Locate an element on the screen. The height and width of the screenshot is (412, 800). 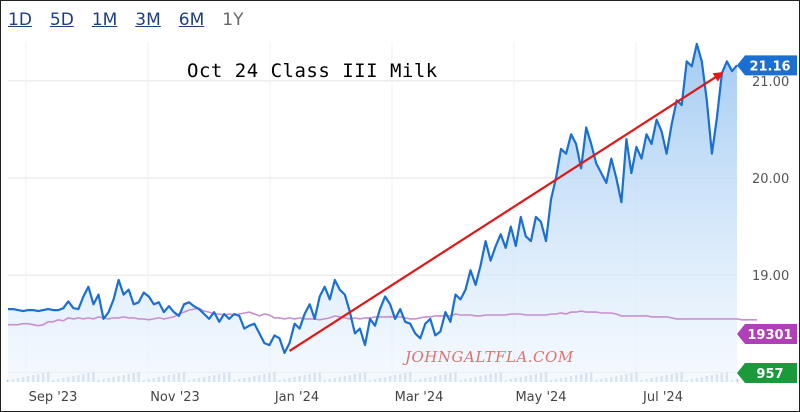
chart-title: Oct 24 Class III Milk is located at coordinates (312, 71).